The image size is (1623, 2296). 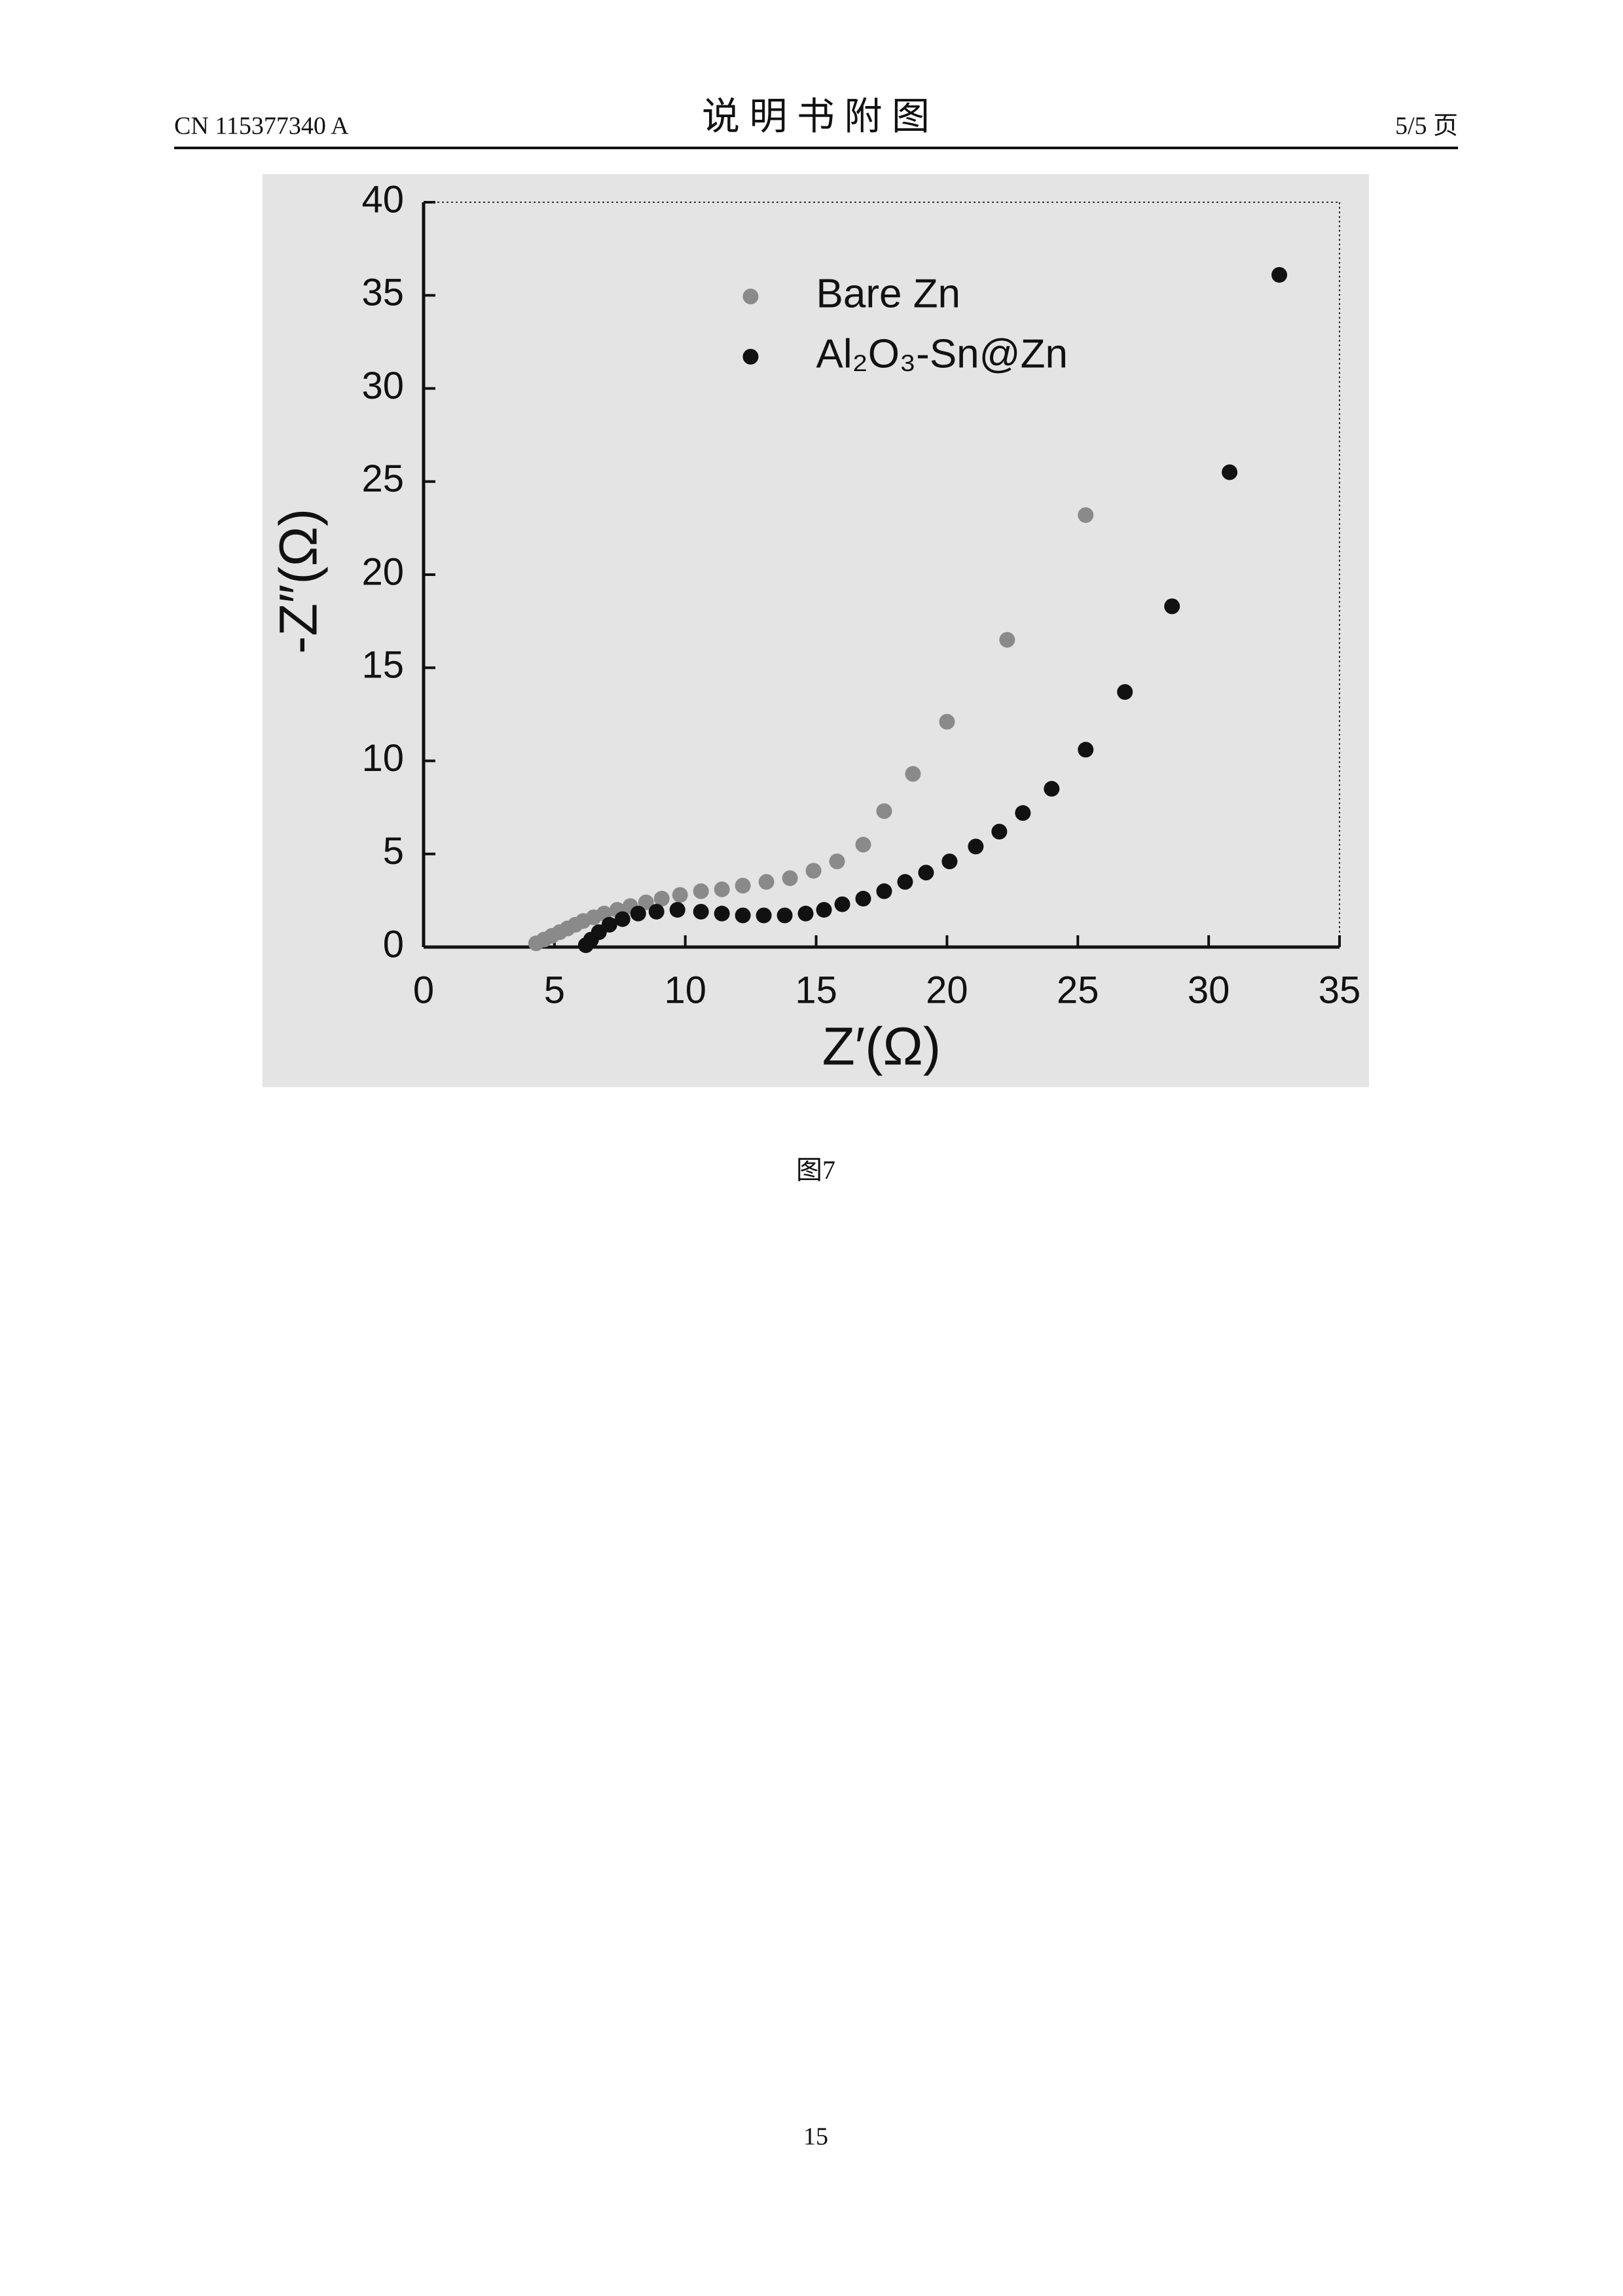 What do you see at coordinates (393, 851) in the screenshot?
I see `y-tick-label: 5` at bounding box center [393, 851].